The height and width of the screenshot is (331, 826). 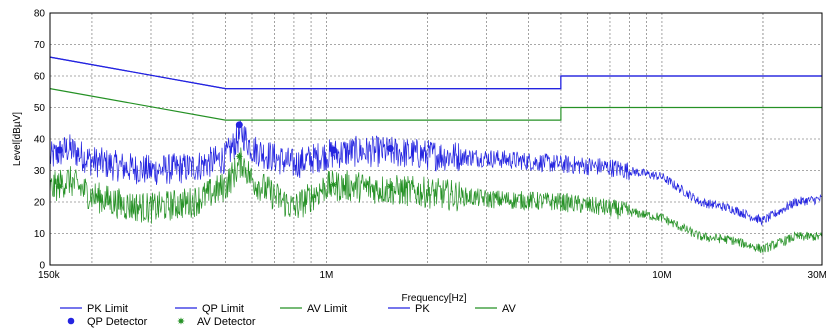 I want to click on series-av-limit, so click(x=435, y=104).